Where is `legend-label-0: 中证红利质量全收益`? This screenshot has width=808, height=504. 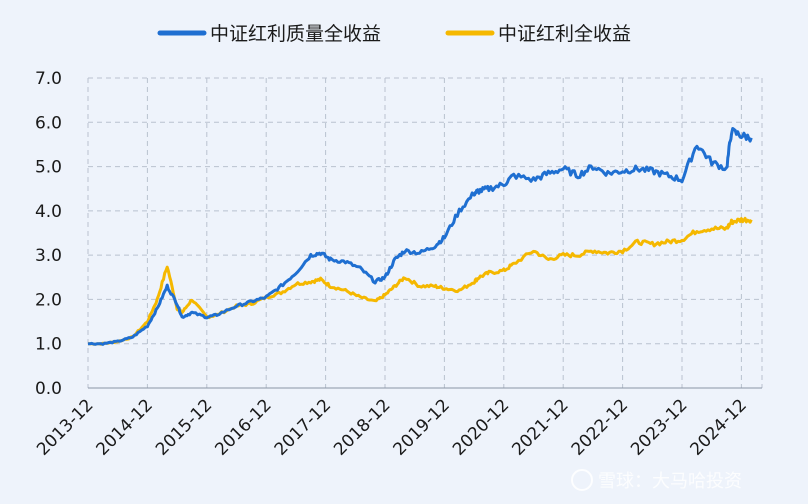
legend-label-0: 中证红利质量全收益 is located at coordinates (295, 34).